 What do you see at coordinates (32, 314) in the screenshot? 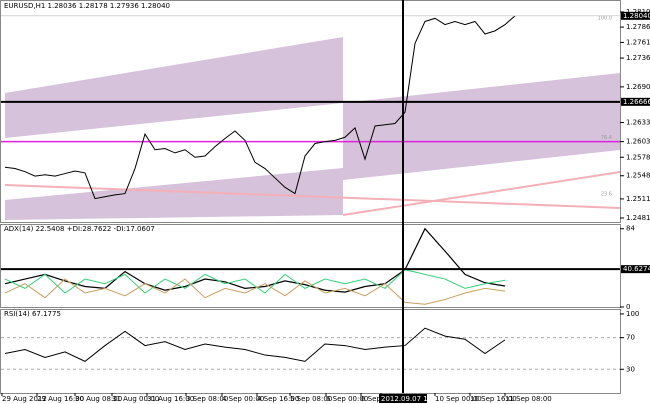
I see `rsi-title: RSI(14) 67.1775` at bounding box center [32, 314].